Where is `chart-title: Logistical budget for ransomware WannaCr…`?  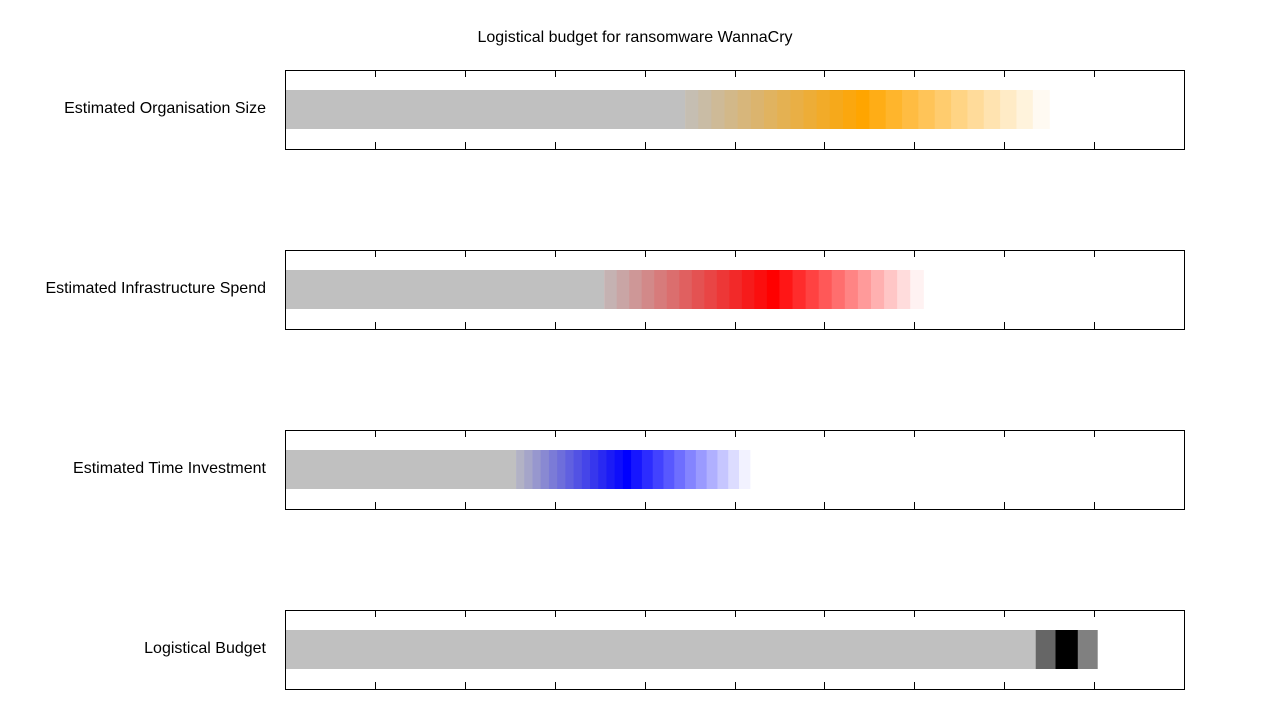 chart-title: Logistical budget for ransomware WannaCr… is located at coordinates (635, 37).